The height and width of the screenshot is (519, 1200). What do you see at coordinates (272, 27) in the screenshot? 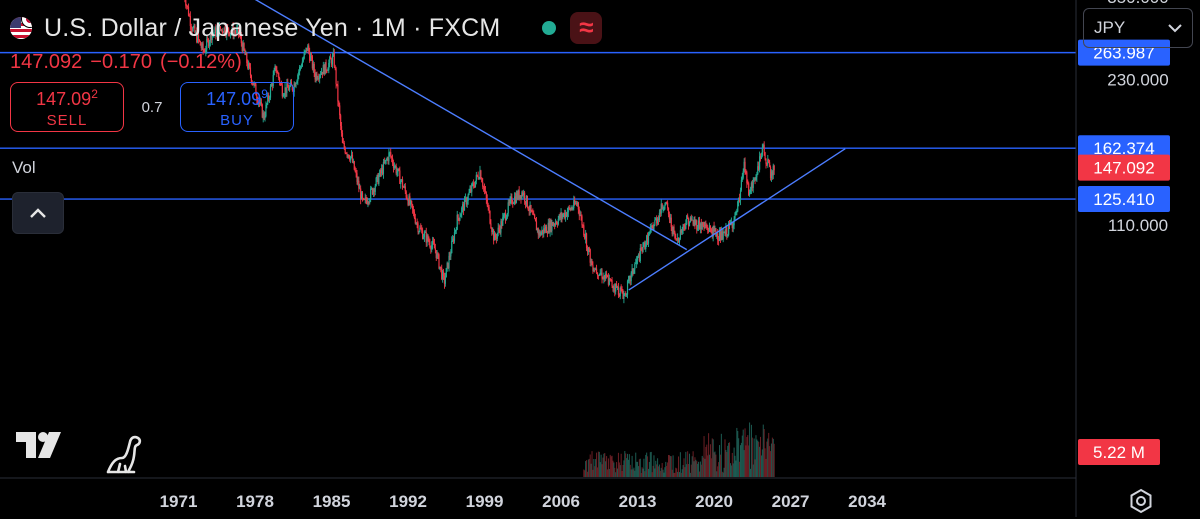
I see `symbol-title: U.S. Dollar / Japanese Yen · 1M · FXCM` at bounding box center [272, 27].